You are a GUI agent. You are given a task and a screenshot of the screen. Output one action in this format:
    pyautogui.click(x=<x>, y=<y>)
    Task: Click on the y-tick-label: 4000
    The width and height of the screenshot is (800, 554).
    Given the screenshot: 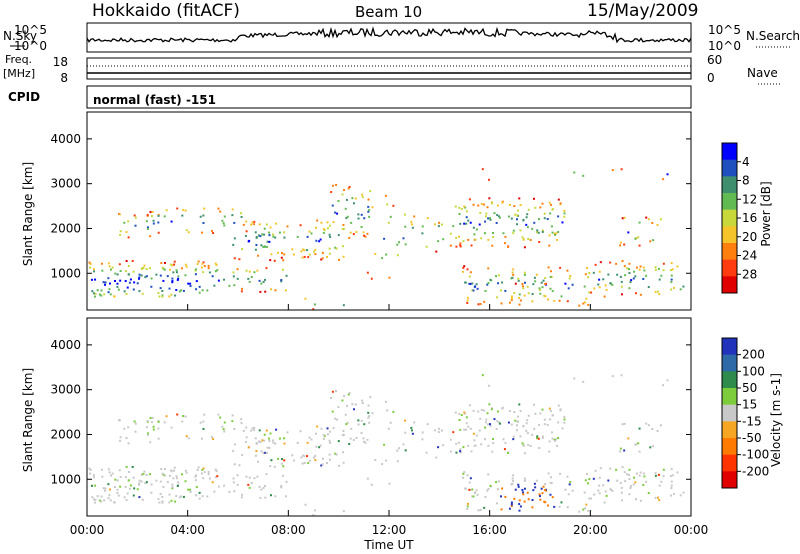 What is the action you would take?
    pyautogui.click(x=65, y=139)
    